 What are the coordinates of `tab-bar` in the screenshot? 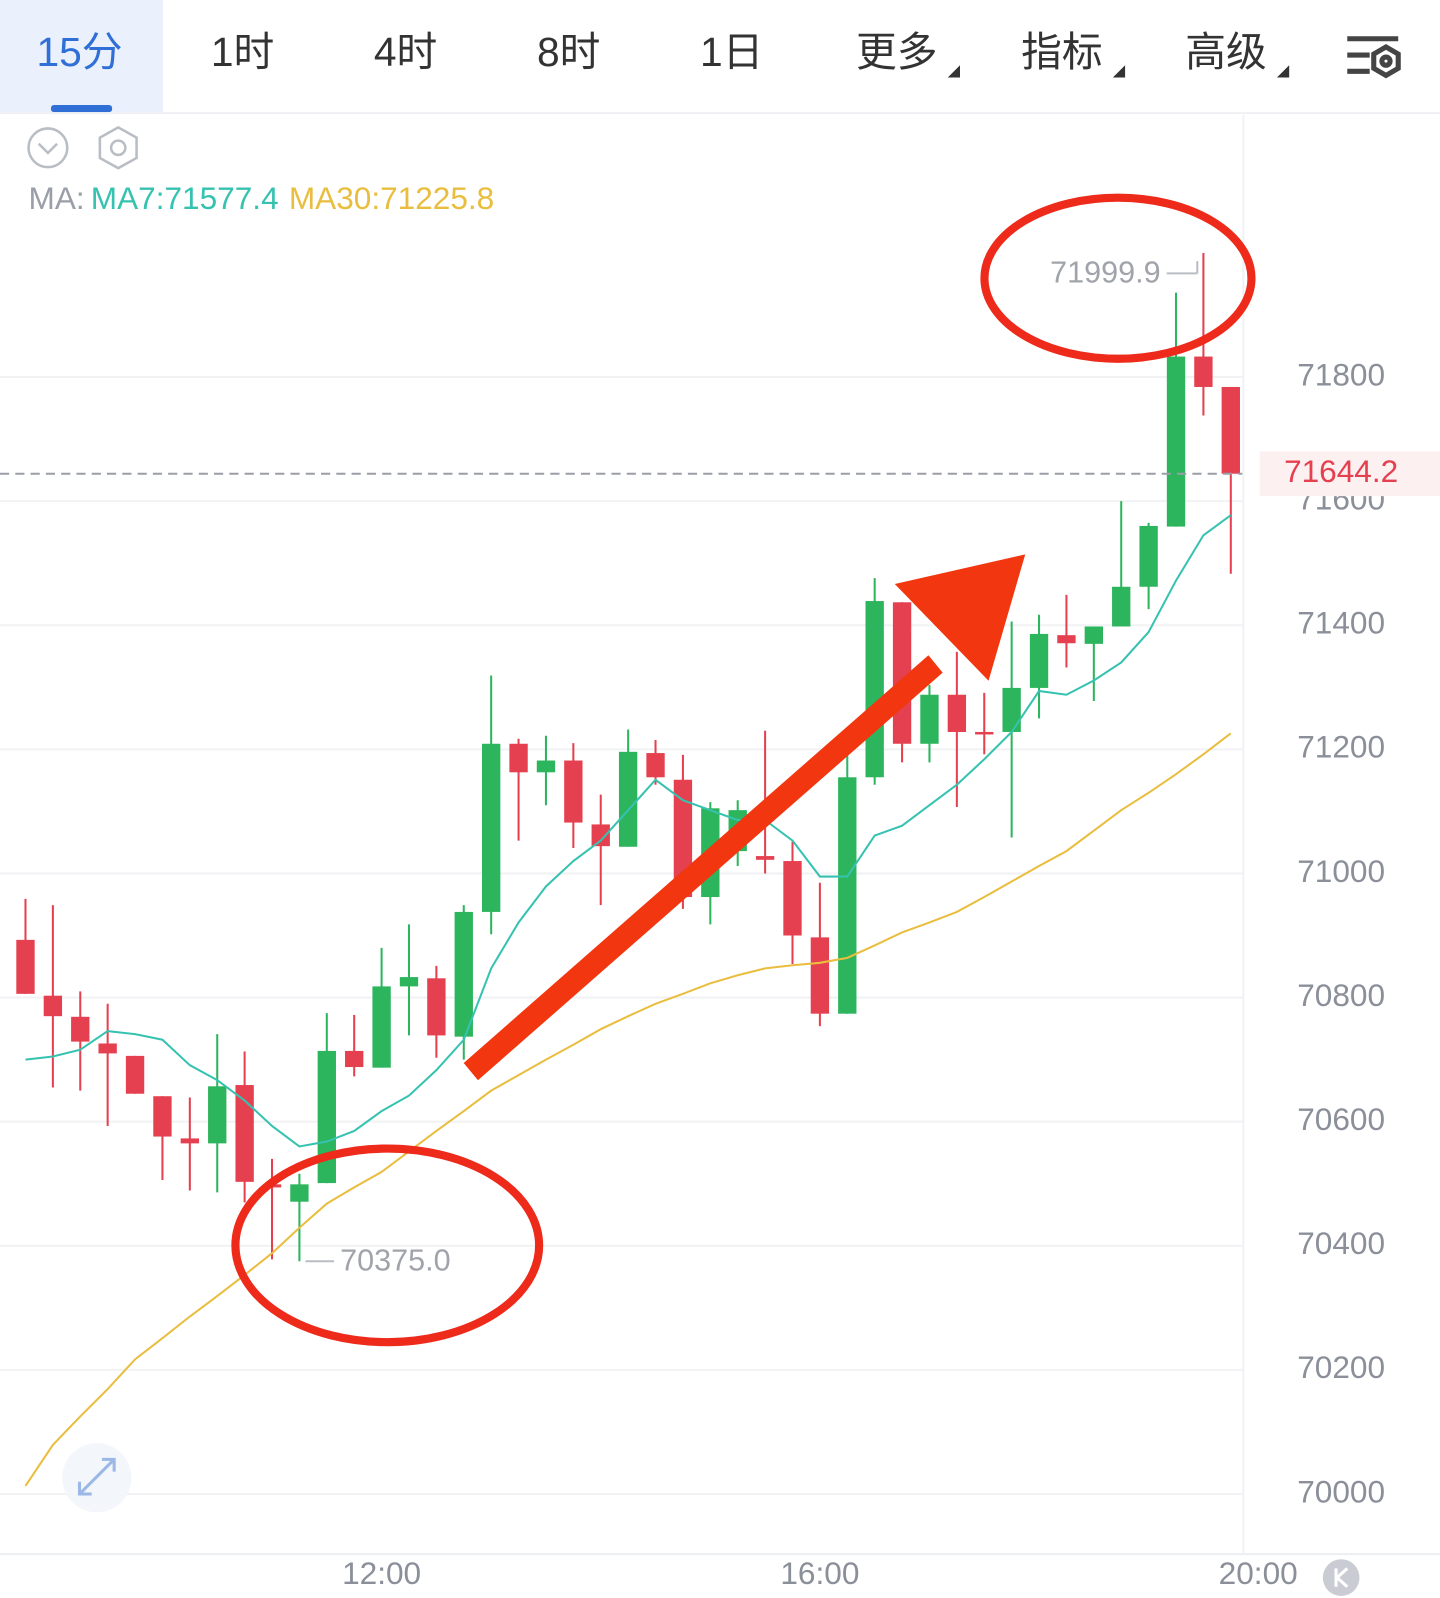 It's located at (720, 56).